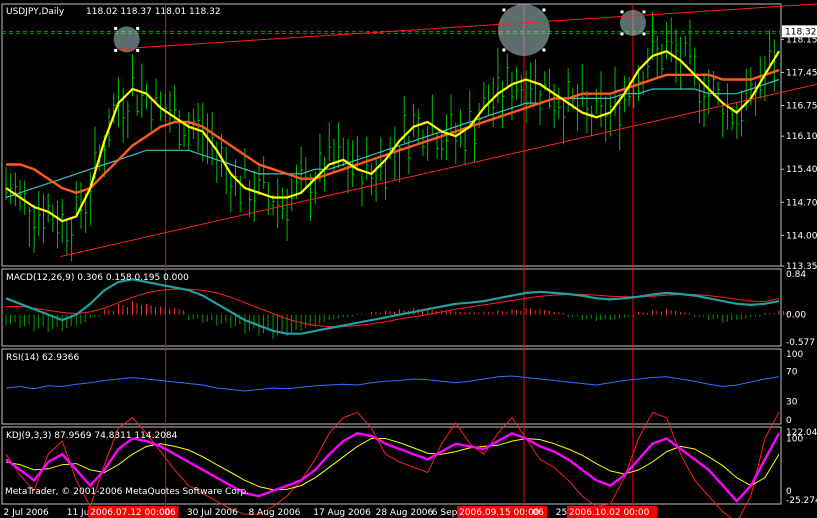 This screenshot has width=817, height=518. I want to click on kd-k-line, so click(393, 467).